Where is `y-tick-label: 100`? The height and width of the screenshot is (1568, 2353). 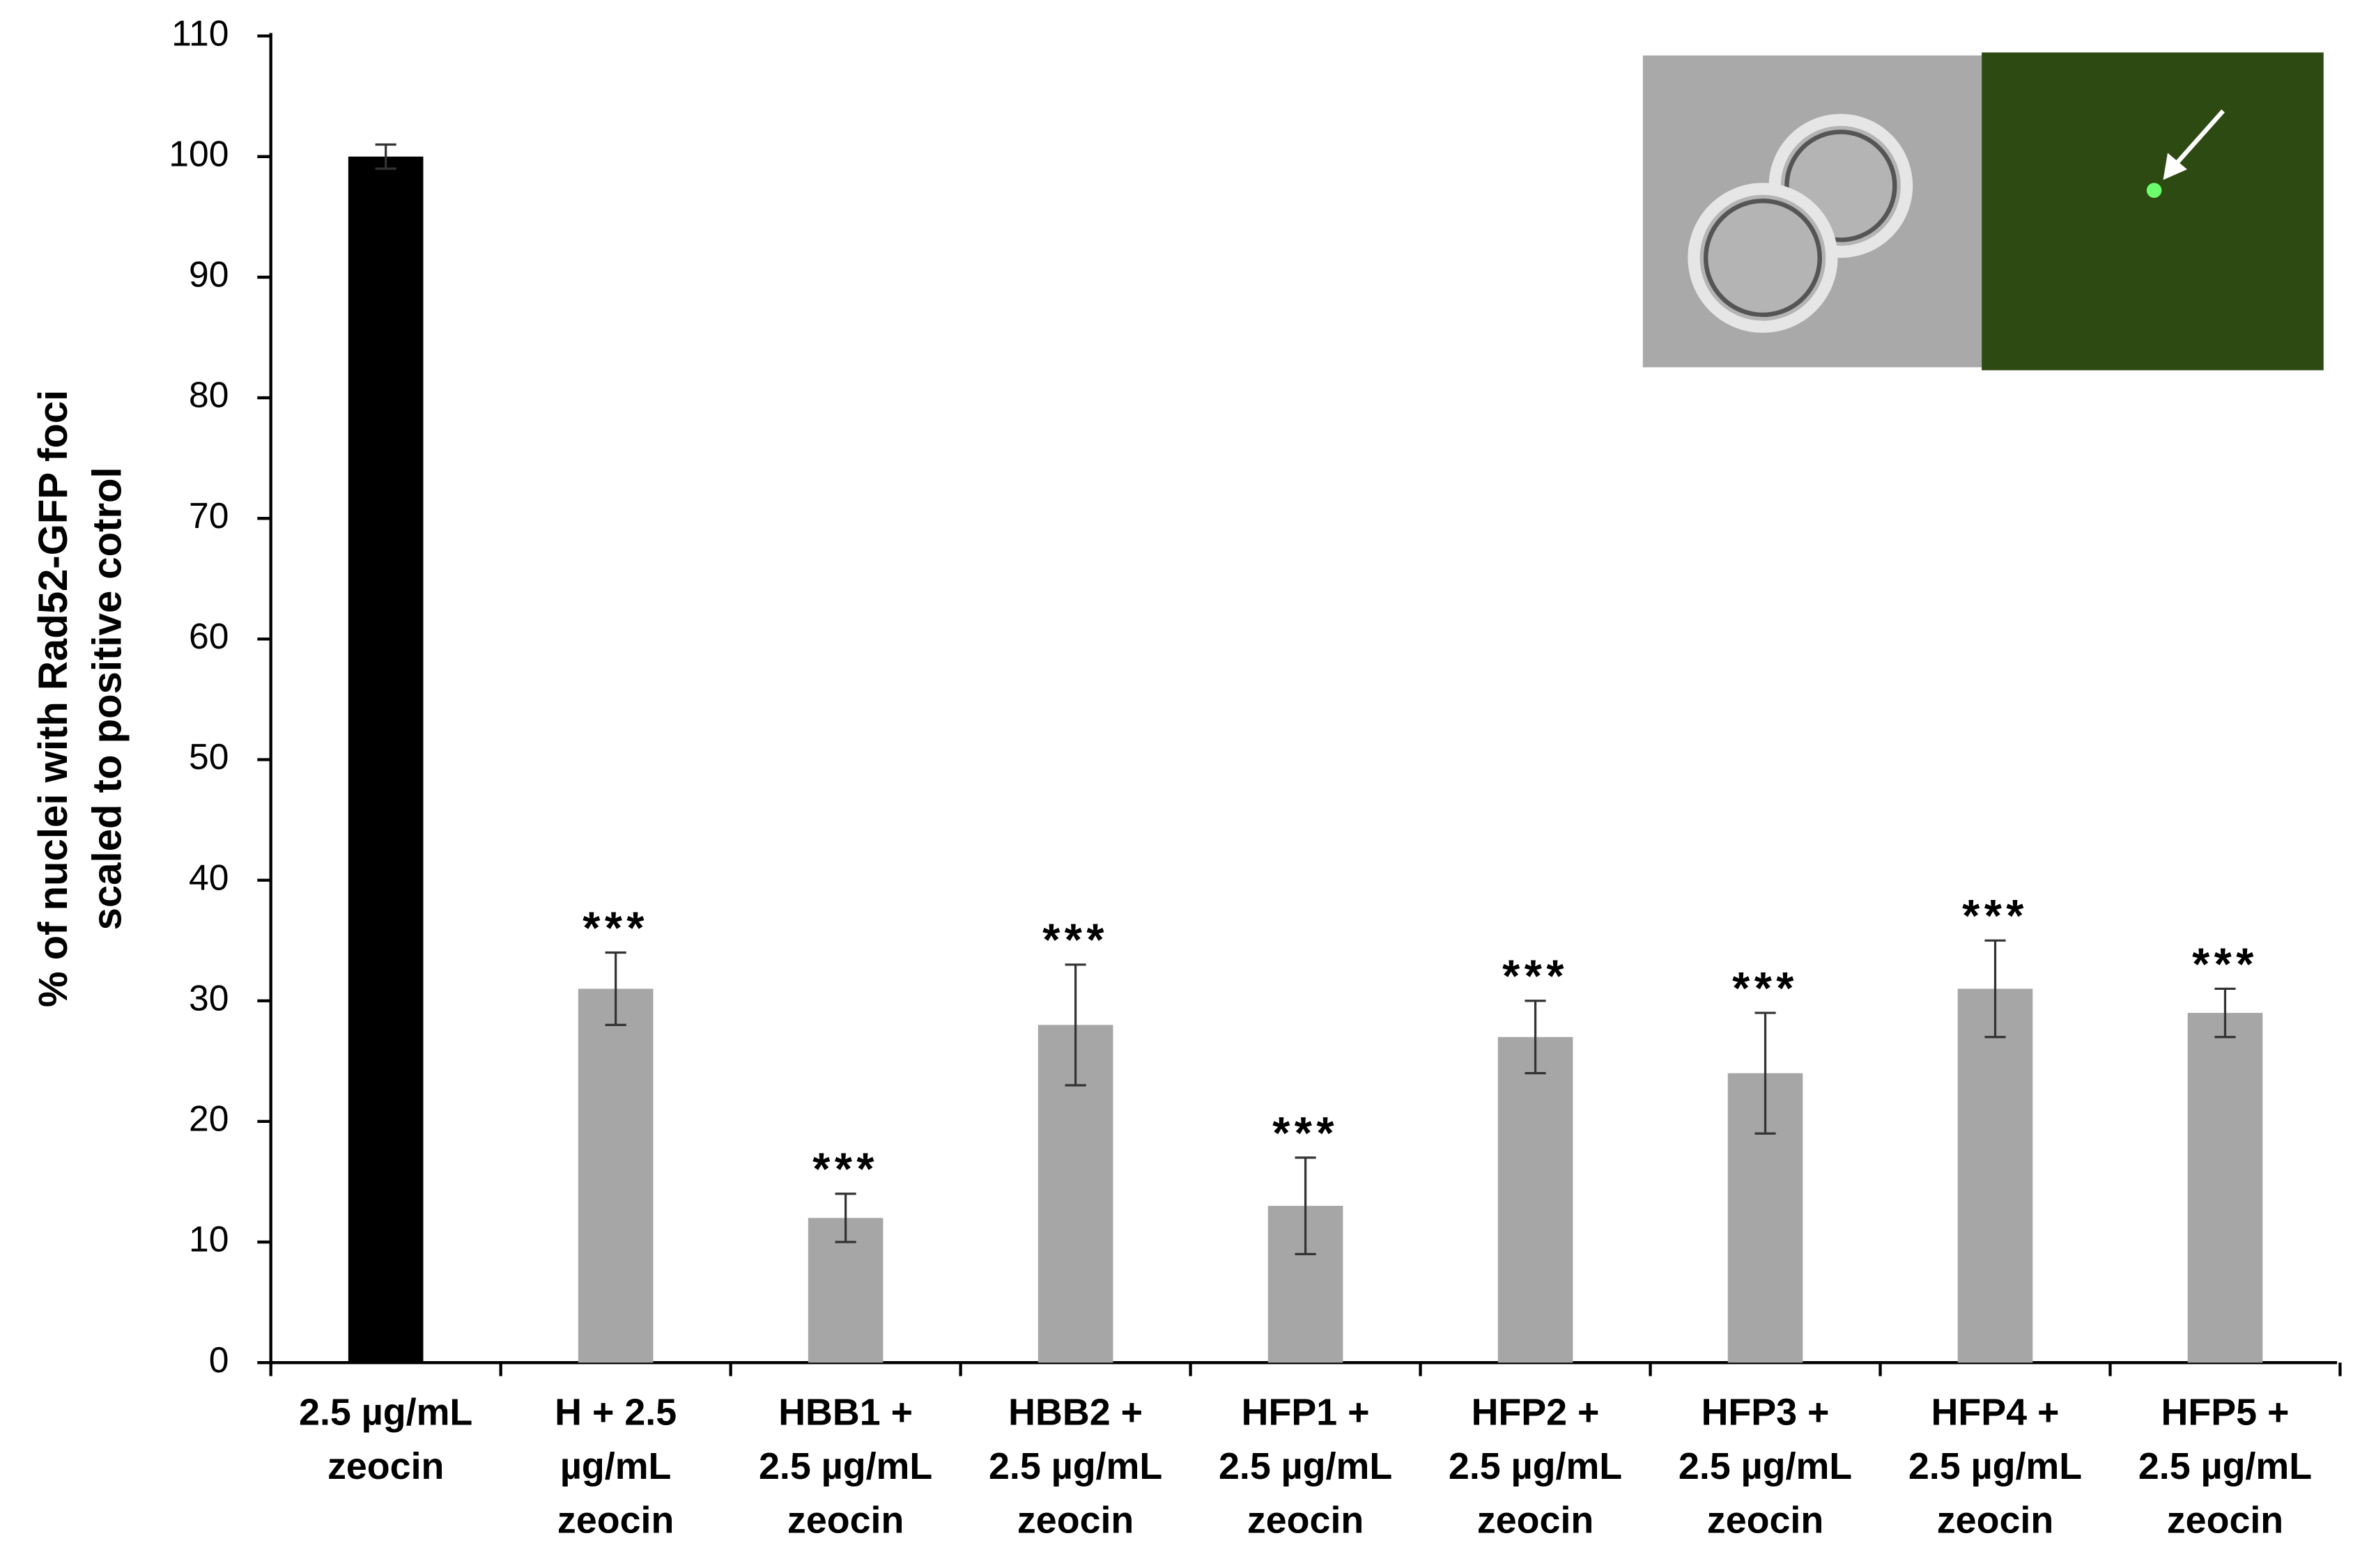 y-tick-label: 100 is located at coordinates (199, 153).